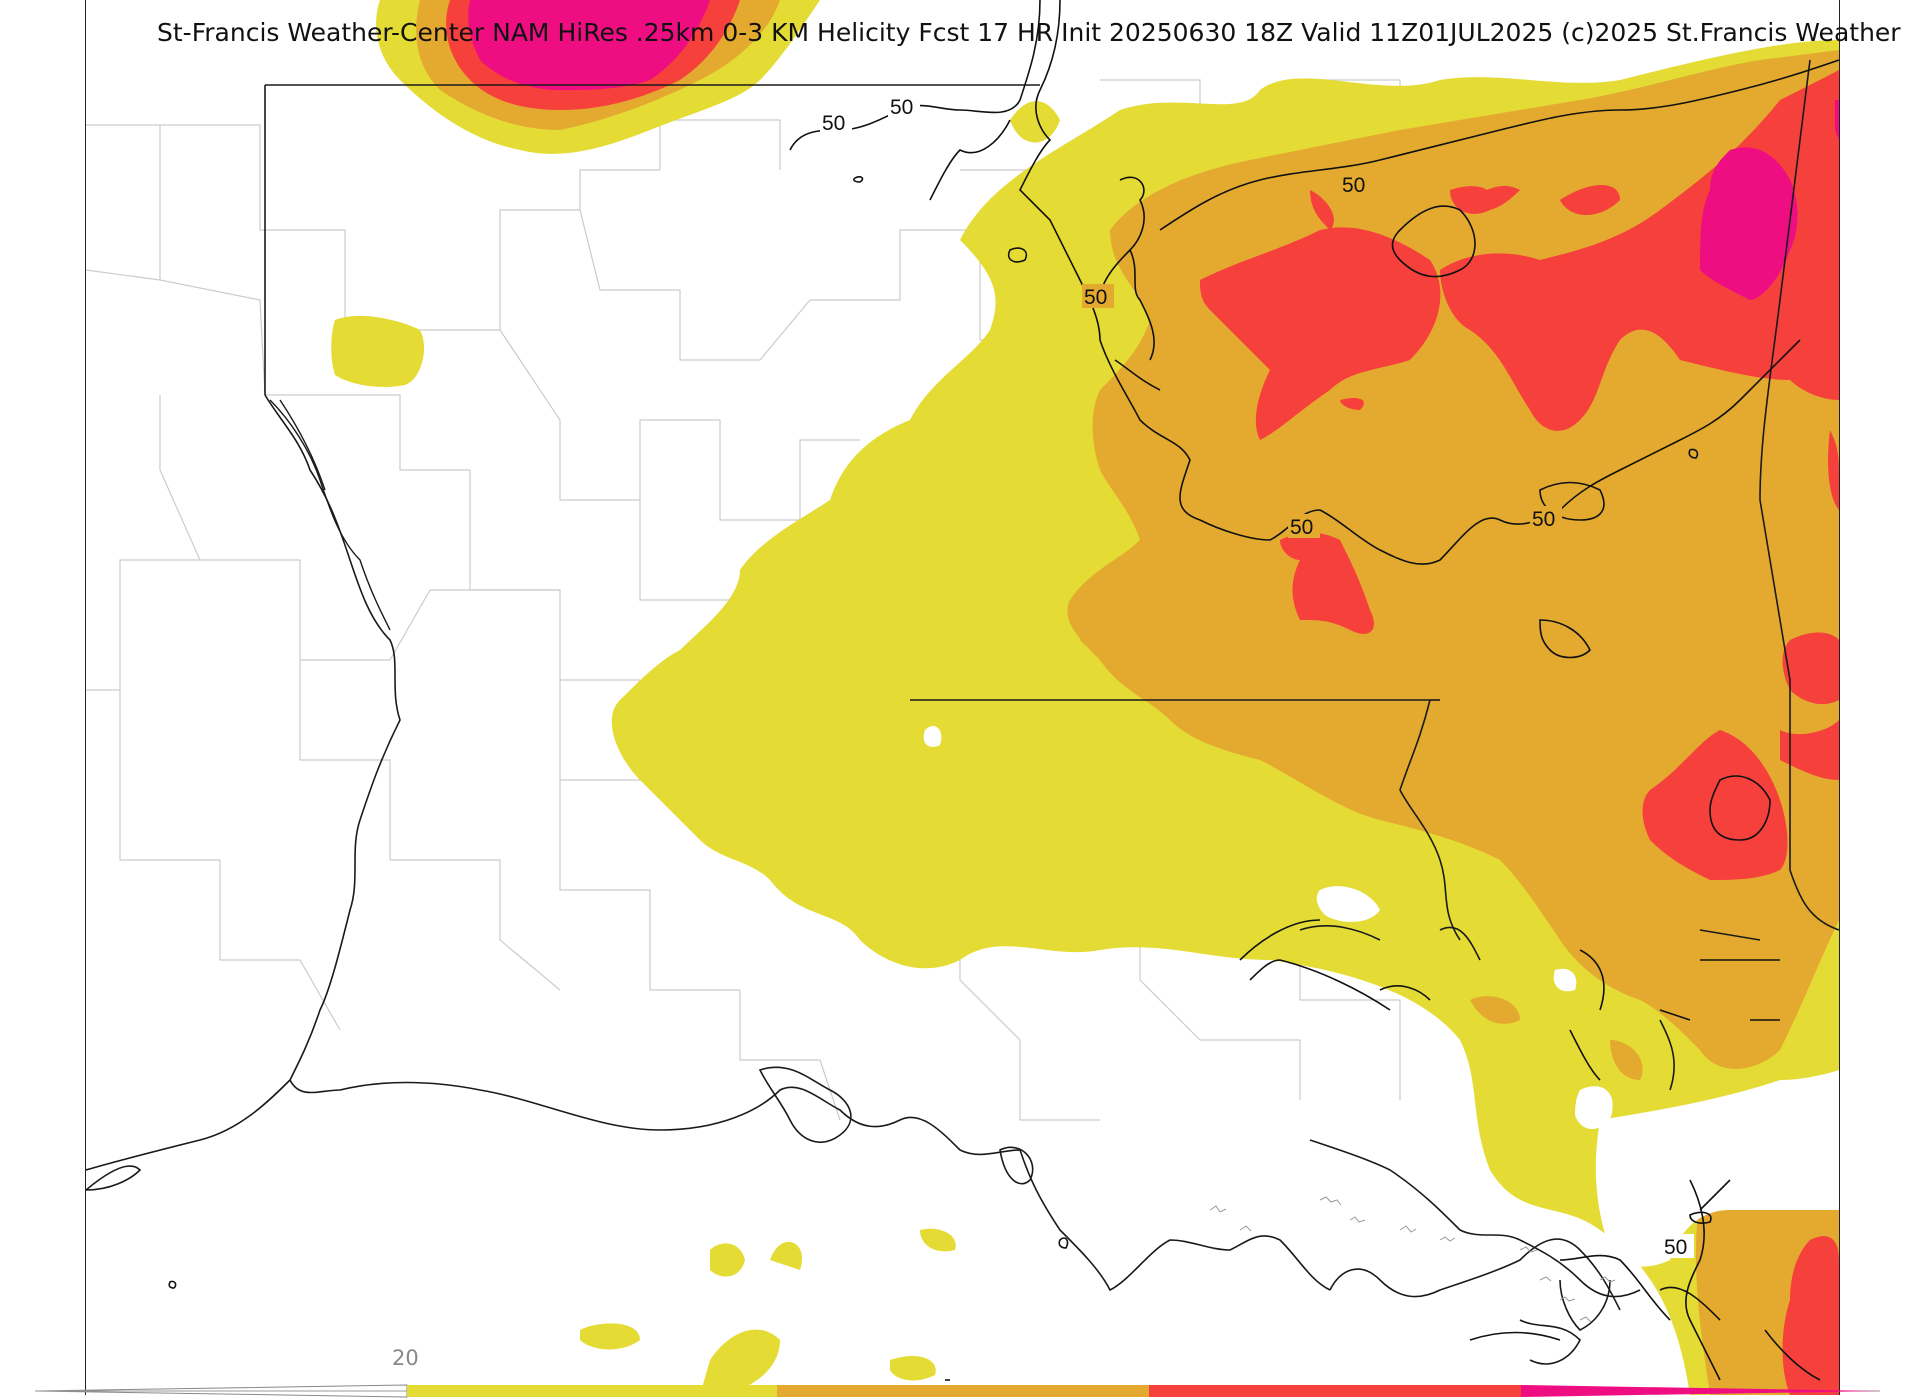  What do you see at coordinates (901, 107) in the screenshot?
I see `contour-label-2: 50` at bounding box center [901, 107].